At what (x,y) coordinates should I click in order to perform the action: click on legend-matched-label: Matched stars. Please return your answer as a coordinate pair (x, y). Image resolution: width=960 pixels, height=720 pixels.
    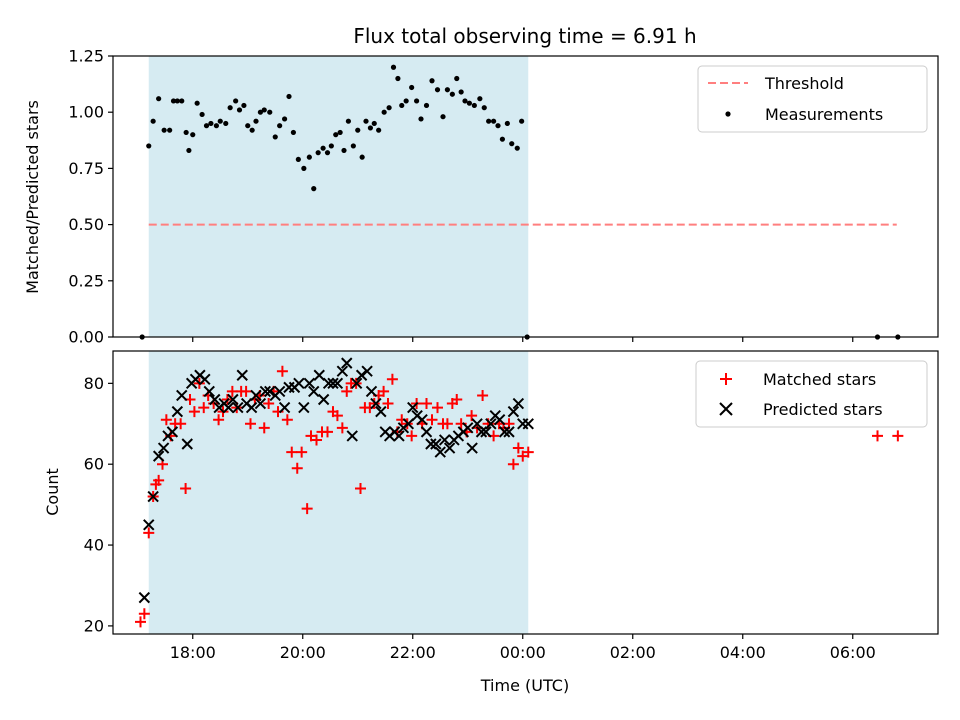
    Looking at the image, I should click on (819, 379).